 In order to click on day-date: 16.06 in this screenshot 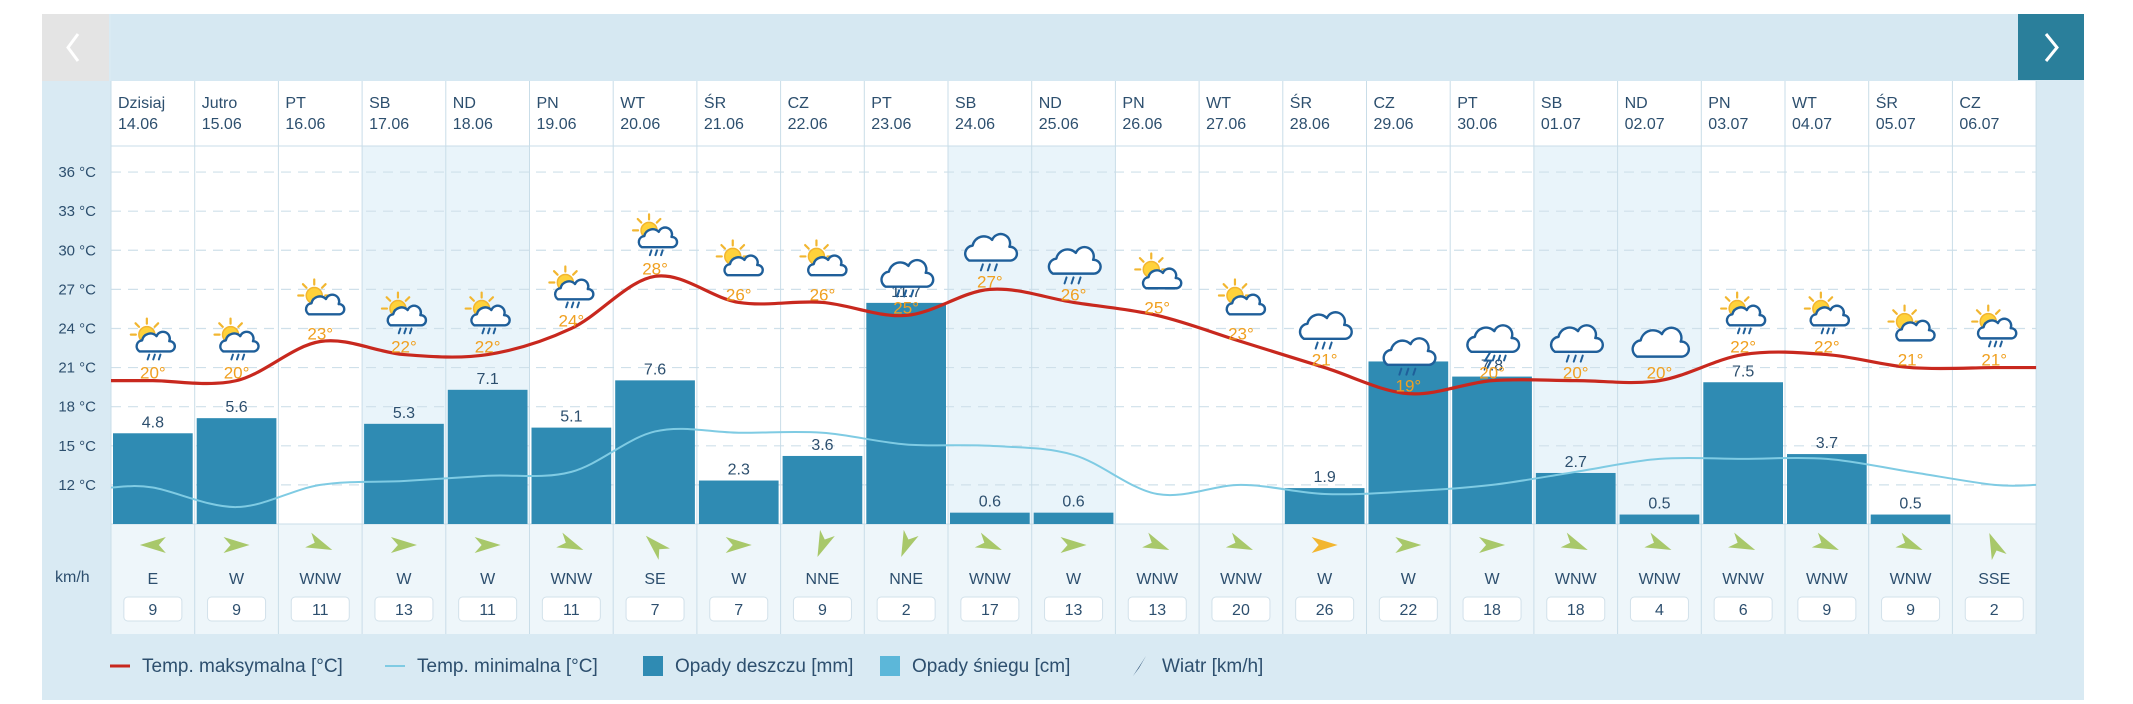, I will do `click(305, 124)`.